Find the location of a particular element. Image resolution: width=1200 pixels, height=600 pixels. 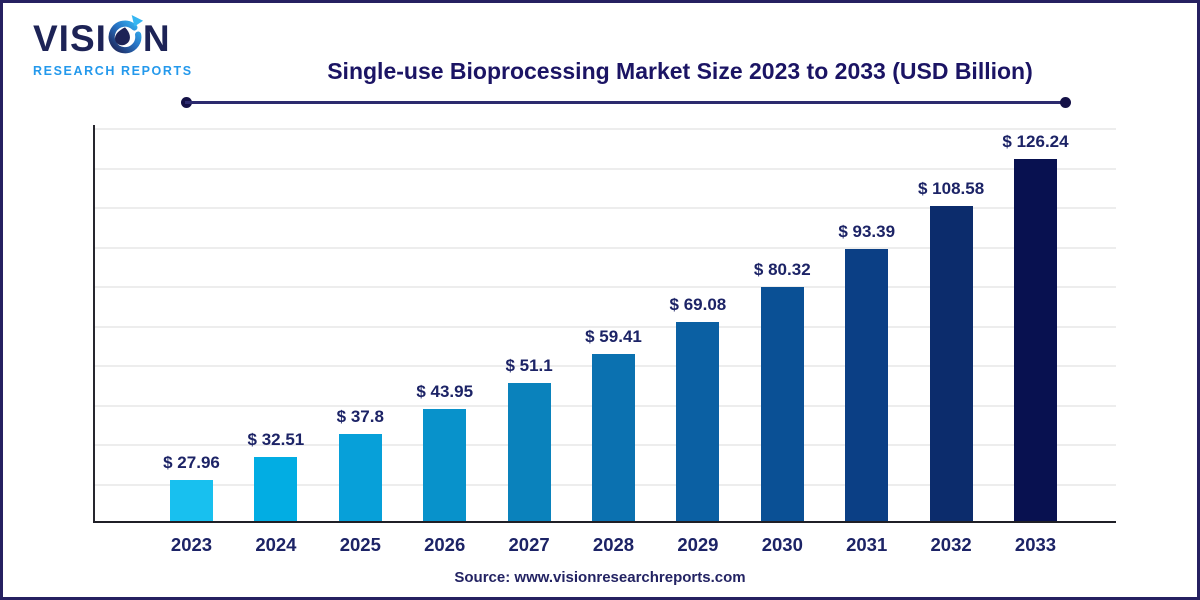

x-axis-label: 2033 is located at coordinates (1035, 544).